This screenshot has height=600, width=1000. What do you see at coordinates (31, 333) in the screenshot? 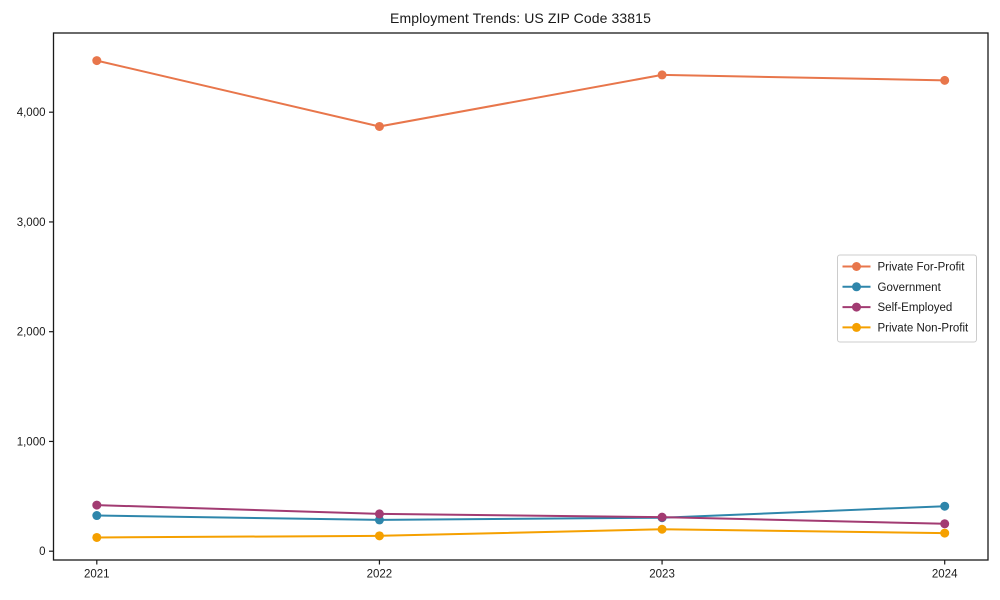
I see `y-tick-label: 2,000` at bounding box center [31, 333].